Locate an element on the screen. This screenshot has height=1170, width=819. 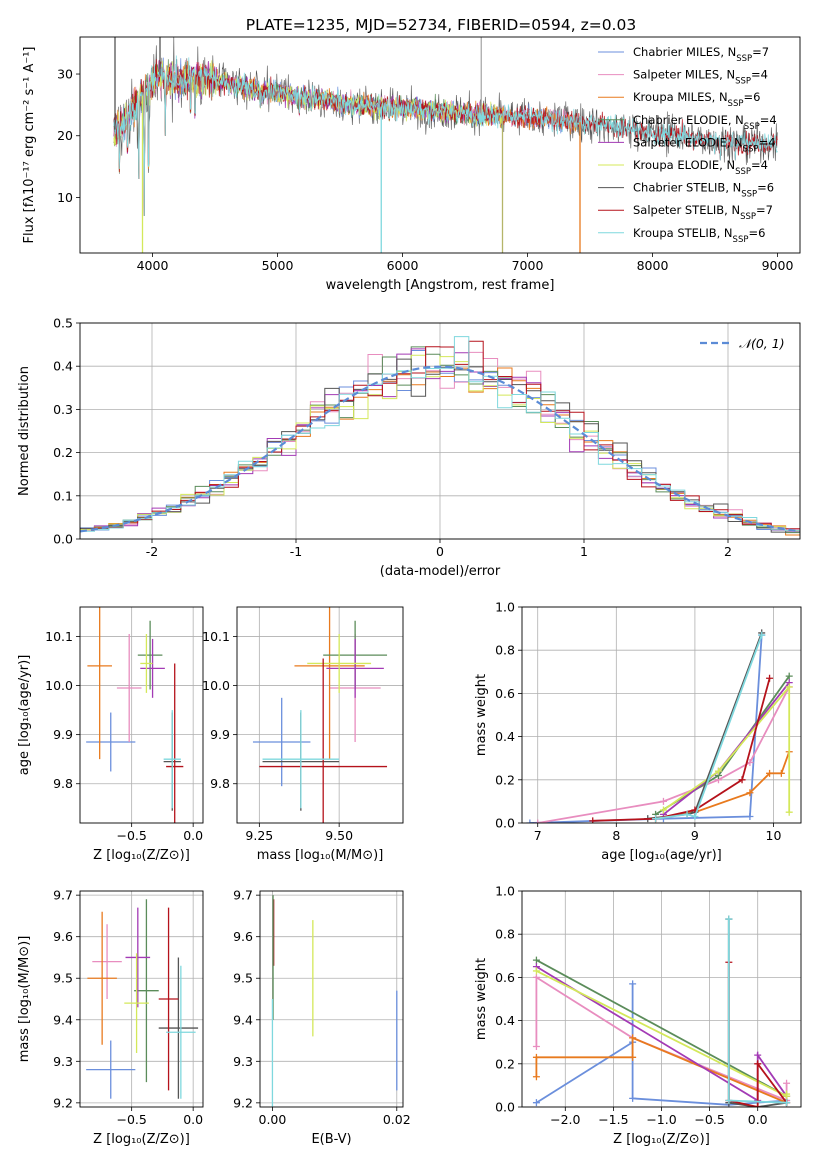
x-axis-label: E(B-V) is located at coordinates (331, 1139).